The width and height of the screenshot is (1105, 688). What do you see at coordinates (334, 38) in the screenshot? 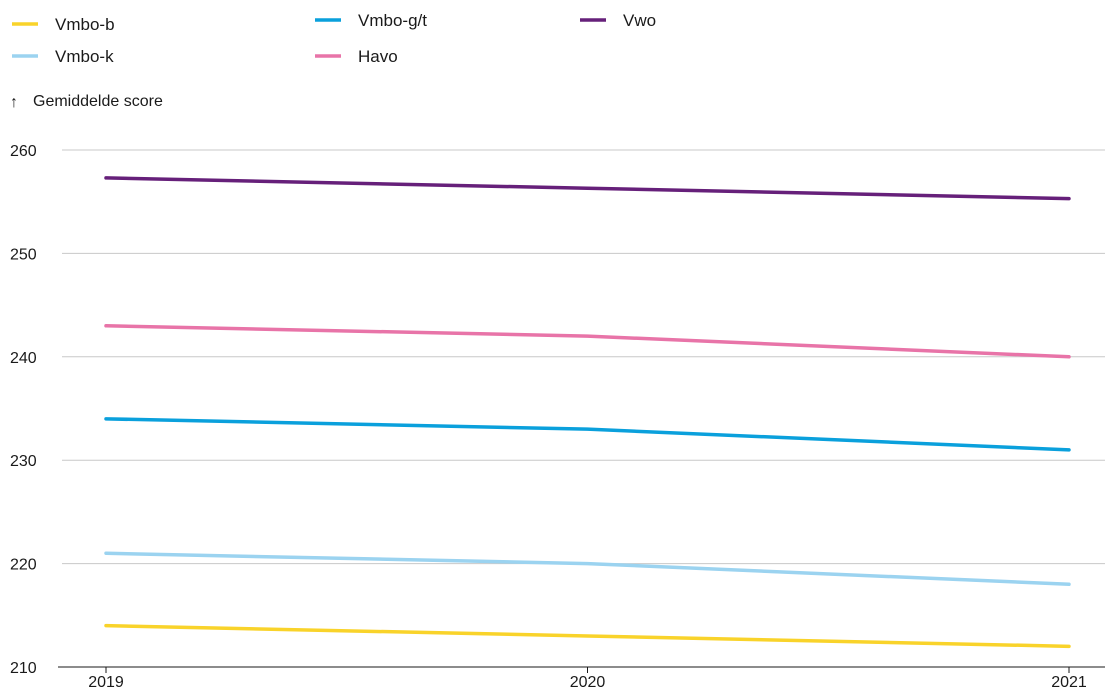
I see `legend: Vmbo-b Vmbo-k Vmbo-g/t Havo Vwo` at bounding box center [334, 38].